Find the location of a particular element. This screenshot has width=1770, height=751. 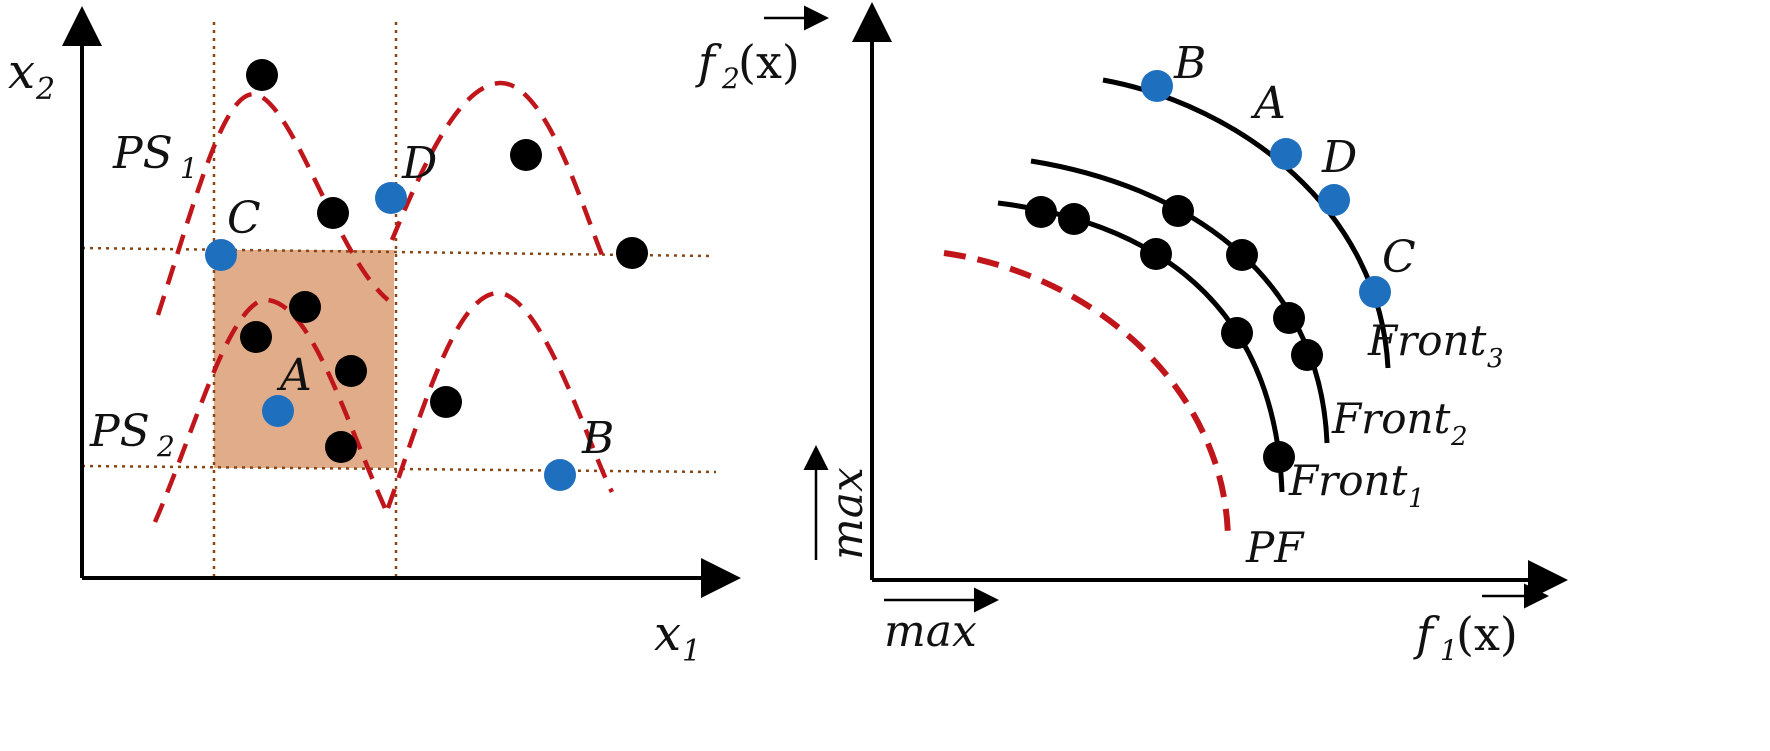

ps2-label-sub: 2 is located at coordinates (165, 446).